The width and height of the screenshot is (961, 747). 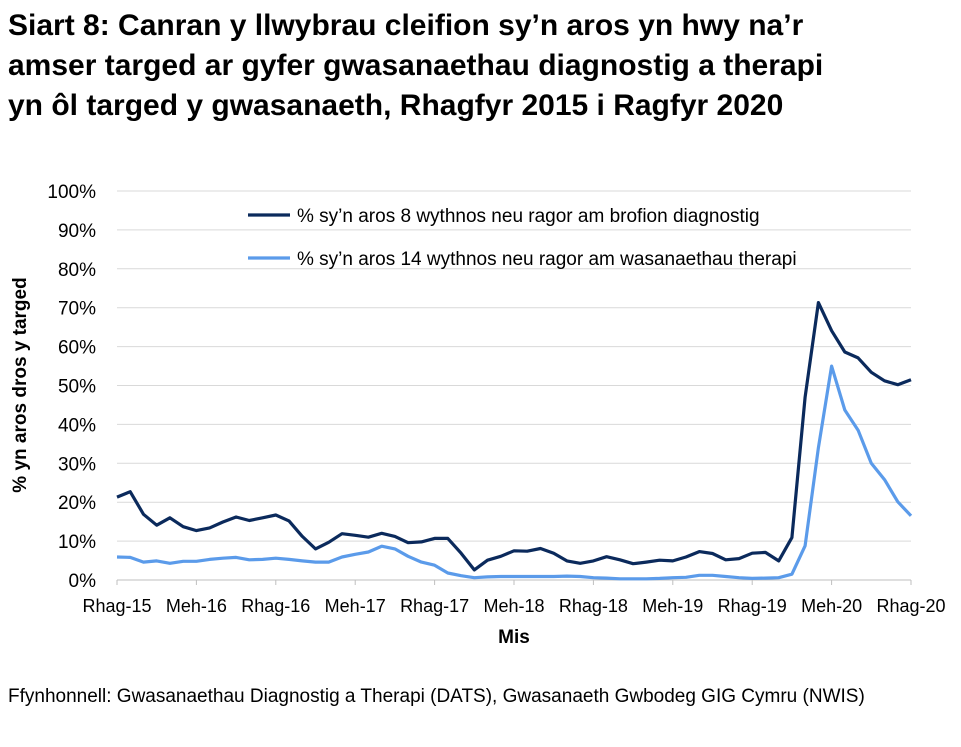 What do you see at coordinates (355, 606) in the screenshot?
I see `x-tick-label: Meh-17` at bounding box center [355, 606].